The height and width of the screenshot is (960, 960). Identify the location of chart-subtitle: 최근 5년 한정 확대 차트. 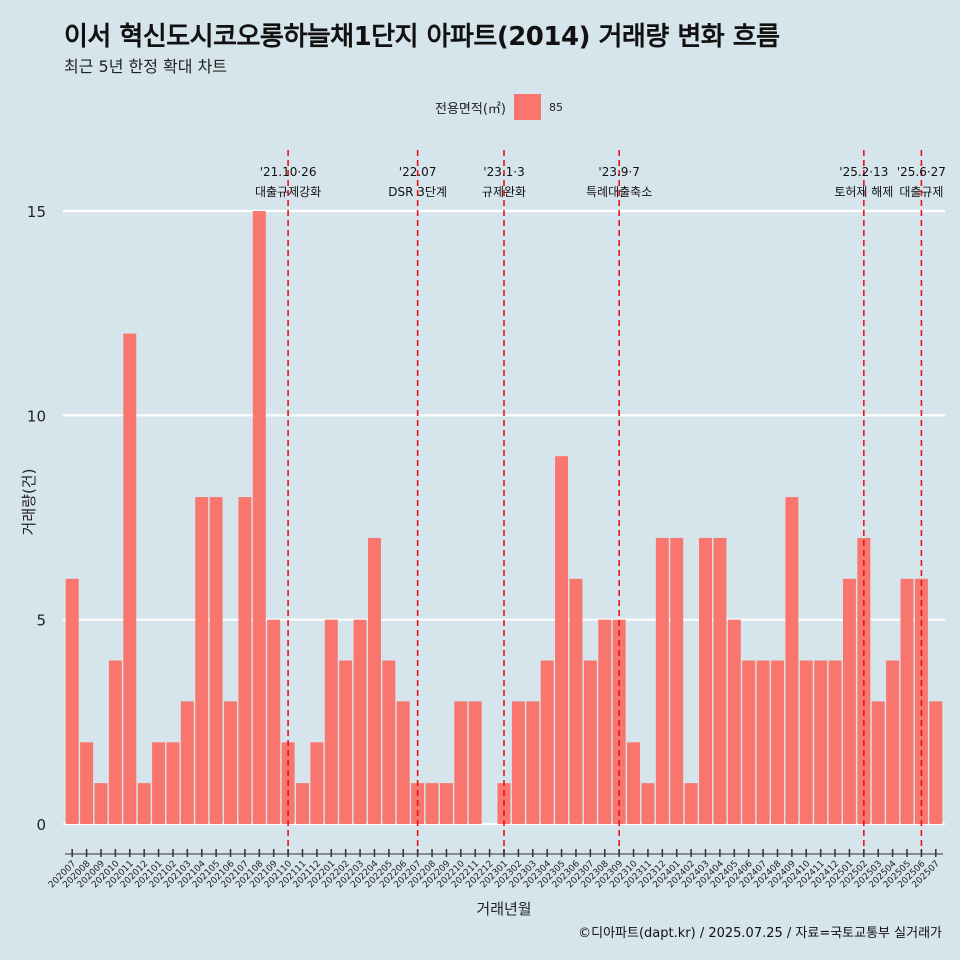
(146, 66).